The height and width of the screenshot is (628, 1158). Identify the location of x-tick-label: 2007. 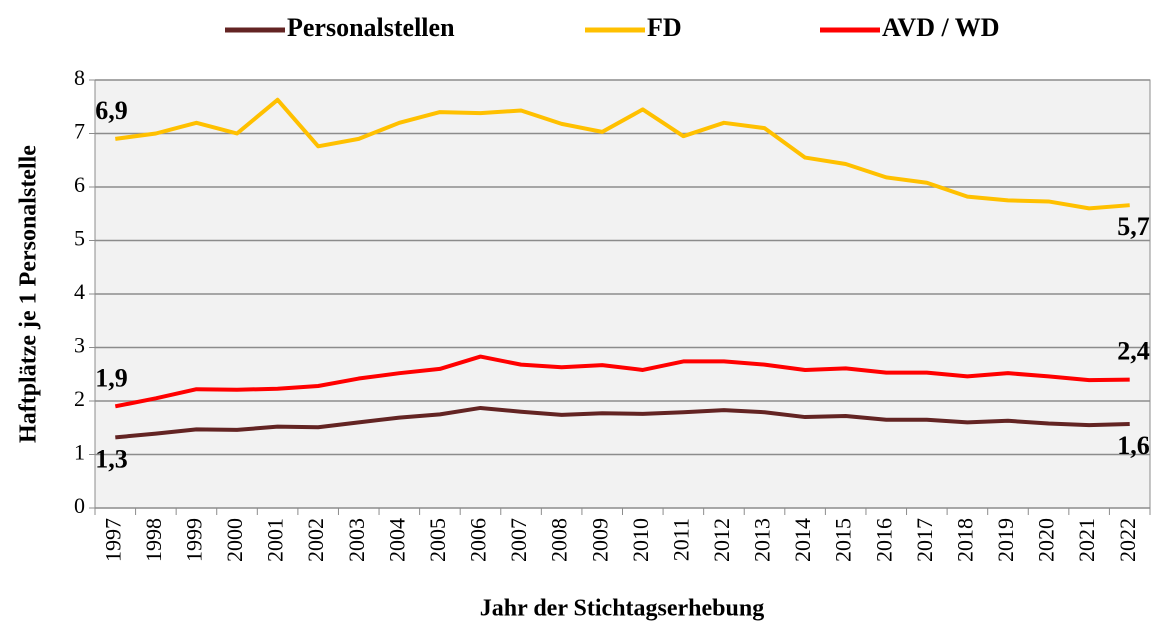
(518, 540).